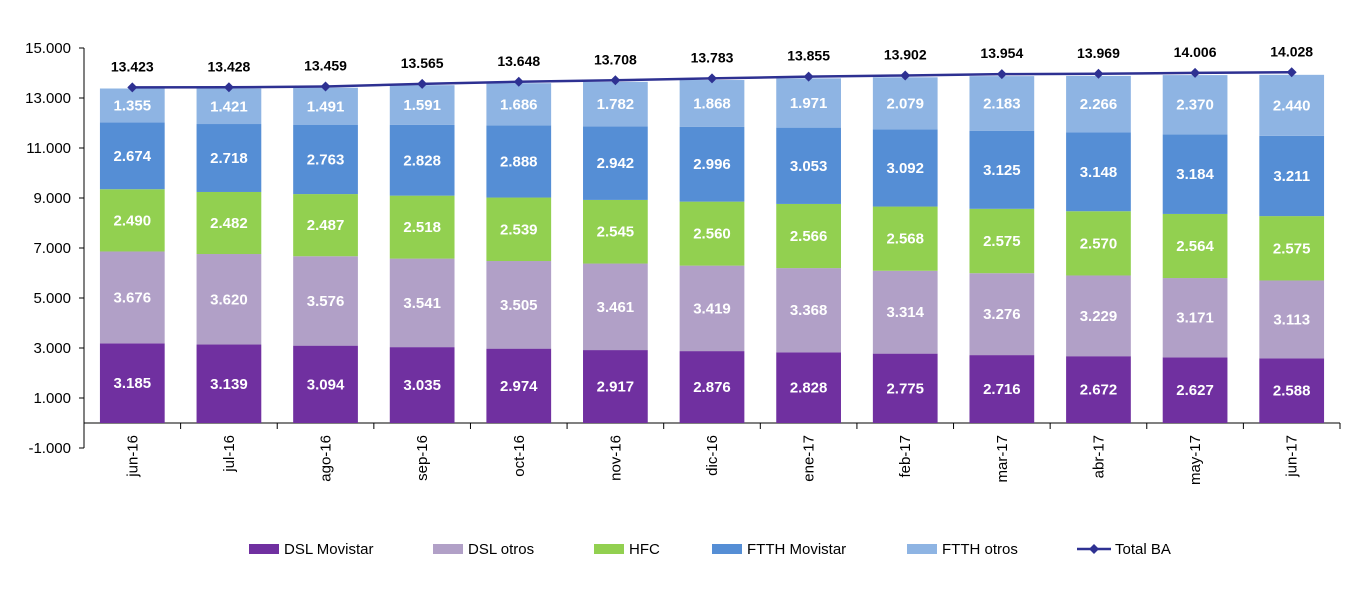 This screenshot has height=598, width=1366. Describe the element at coordinates (52, 298) in the screenshot. I see `y-tick-label: 5.000` at that location.